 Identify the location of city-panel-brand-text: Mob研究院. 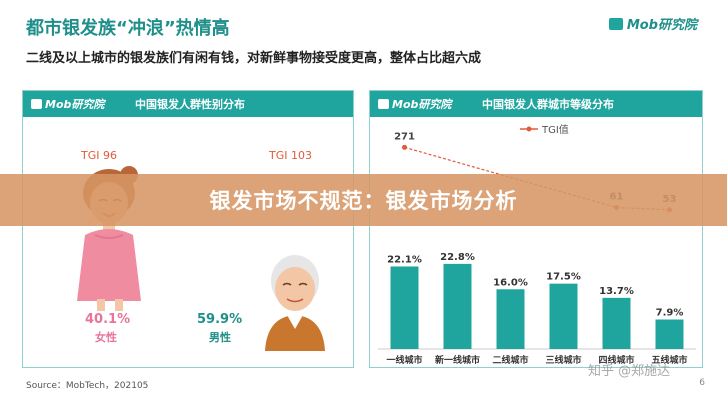
(422, 104).